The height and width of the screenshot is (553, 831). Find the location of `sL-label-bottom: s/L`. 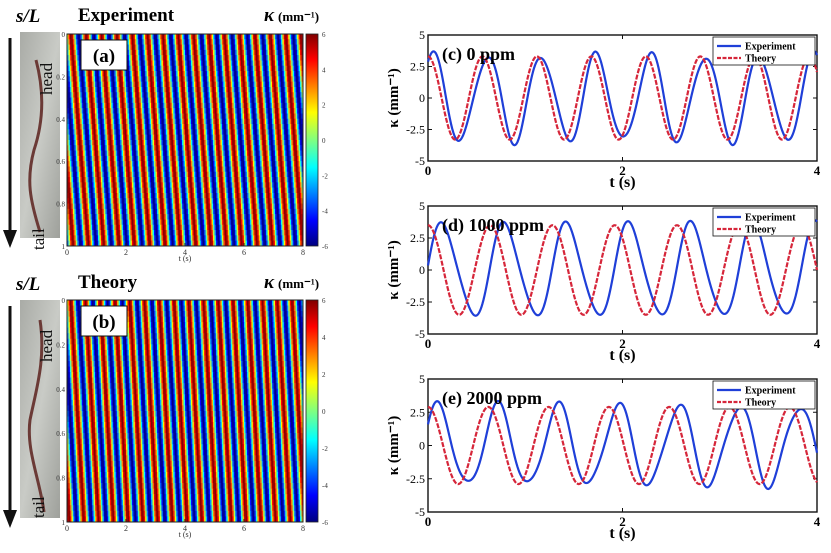

sL-label-bottom: s/L is located at coordinates (27, 284).